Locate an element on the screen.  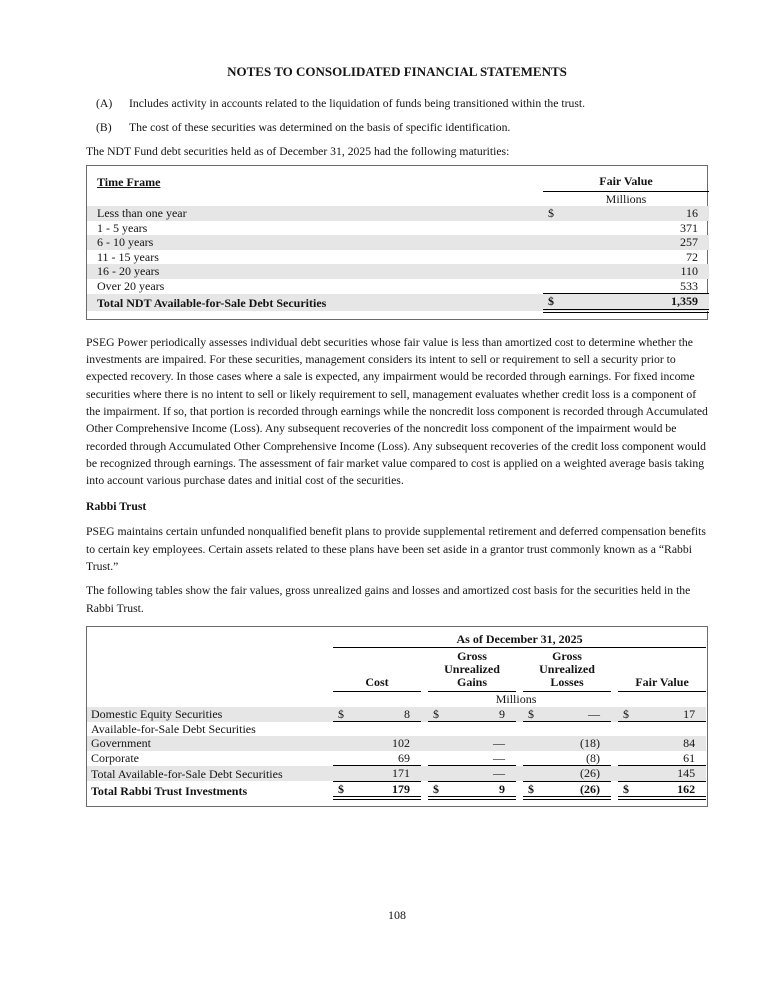
row-label: 11 - 15 years is located at coordinates (128, 256).